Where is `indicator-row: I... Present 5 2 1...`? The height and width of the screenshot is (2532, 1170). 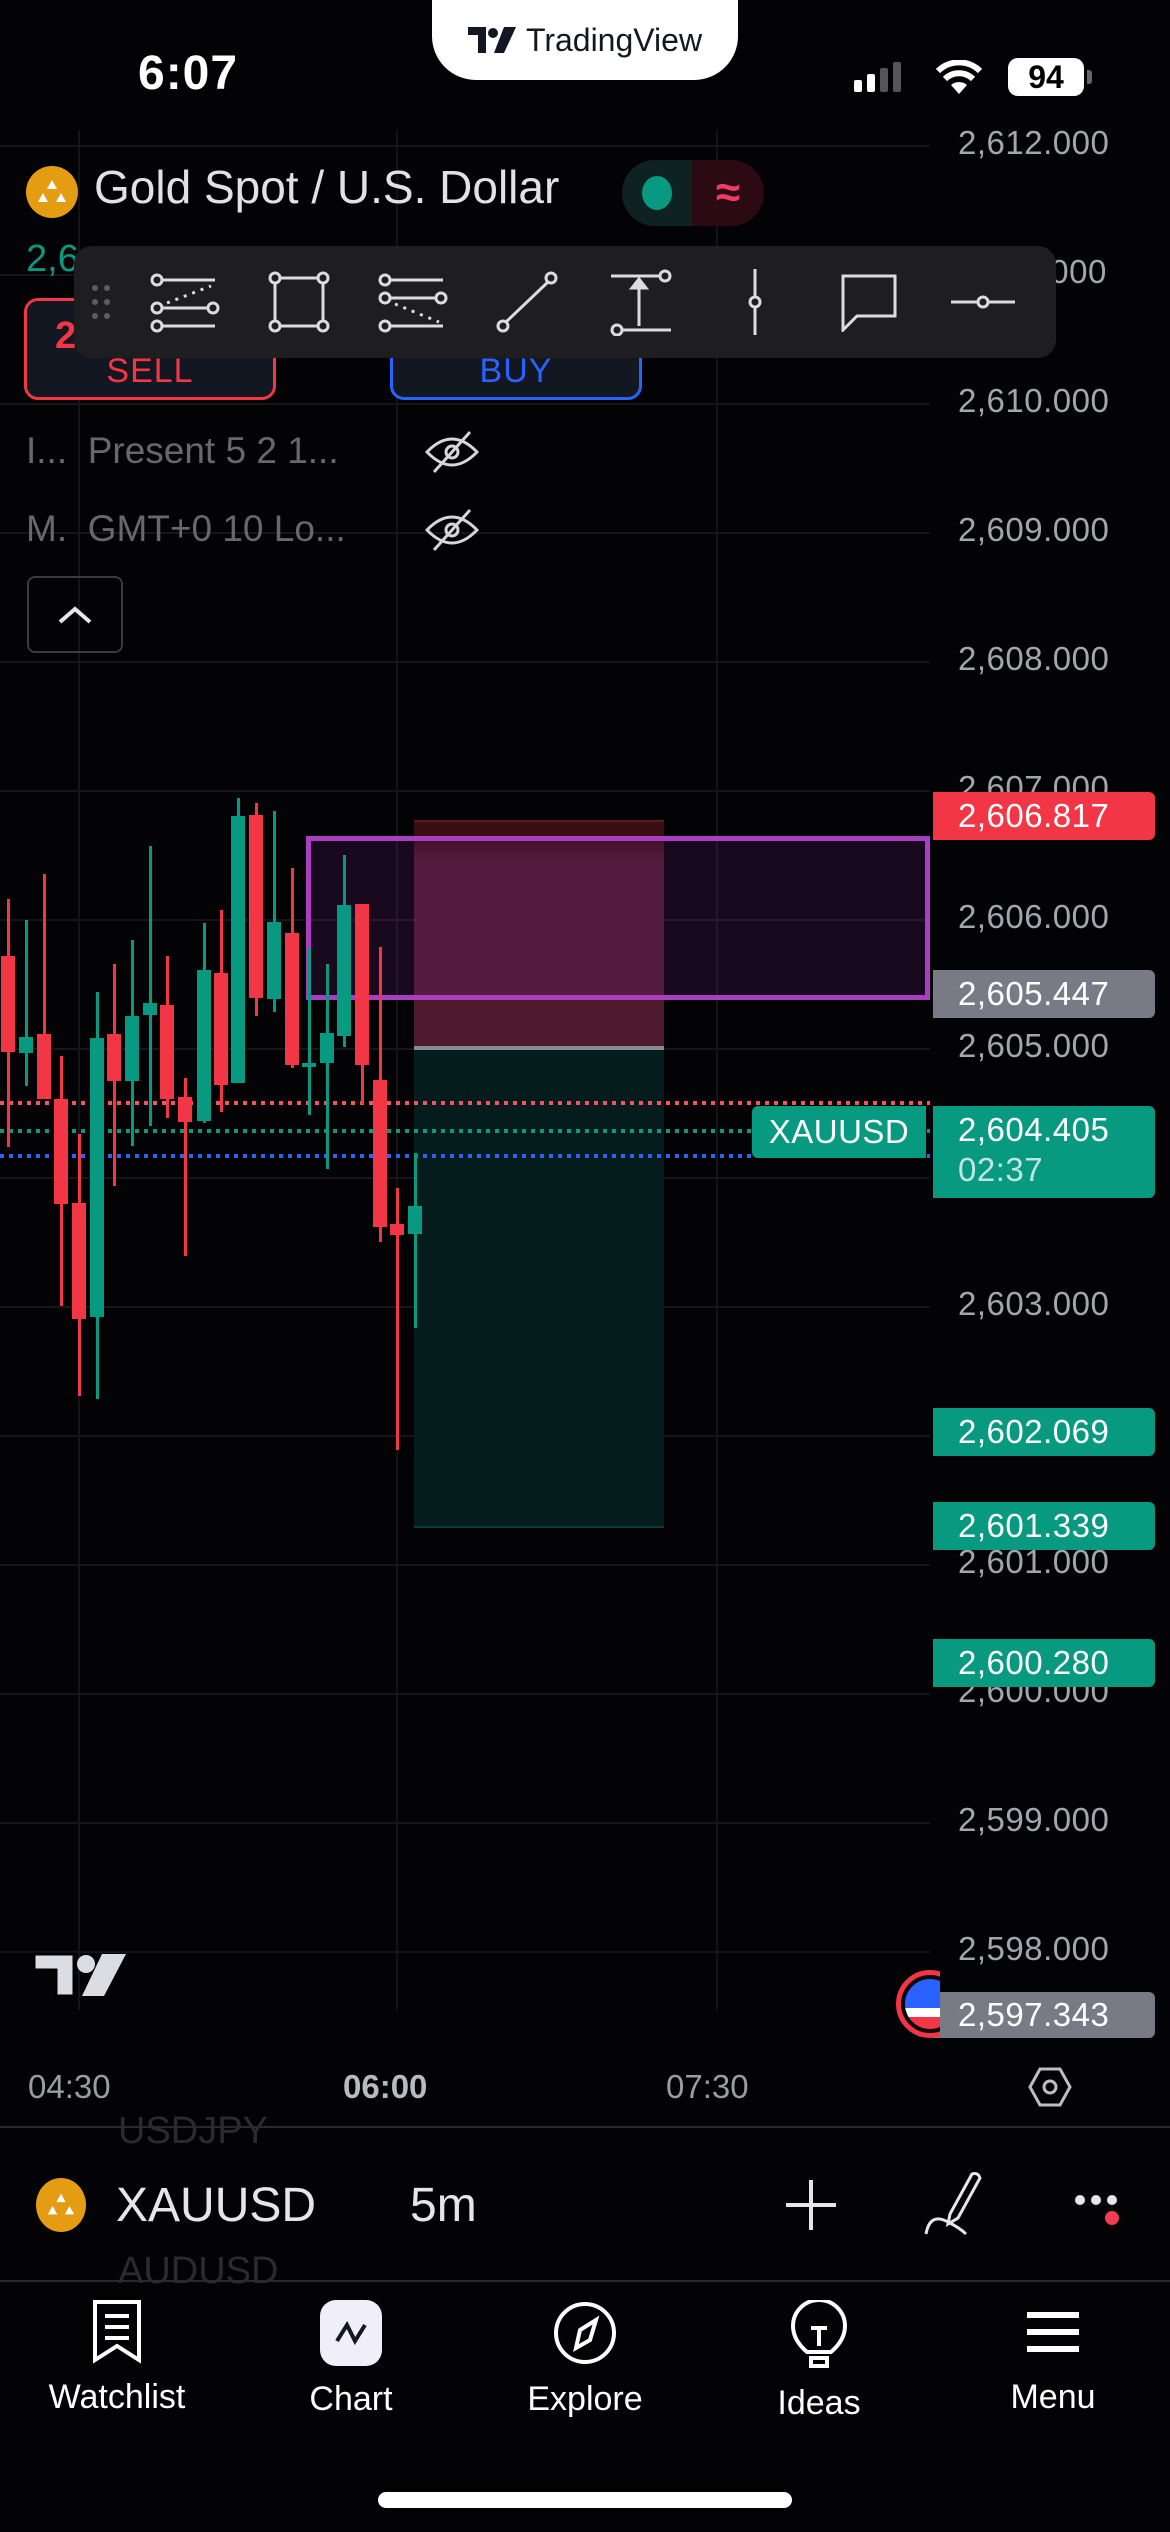
indicator-row: I... Present 5 2 1... is located at coordinates (182, 451).